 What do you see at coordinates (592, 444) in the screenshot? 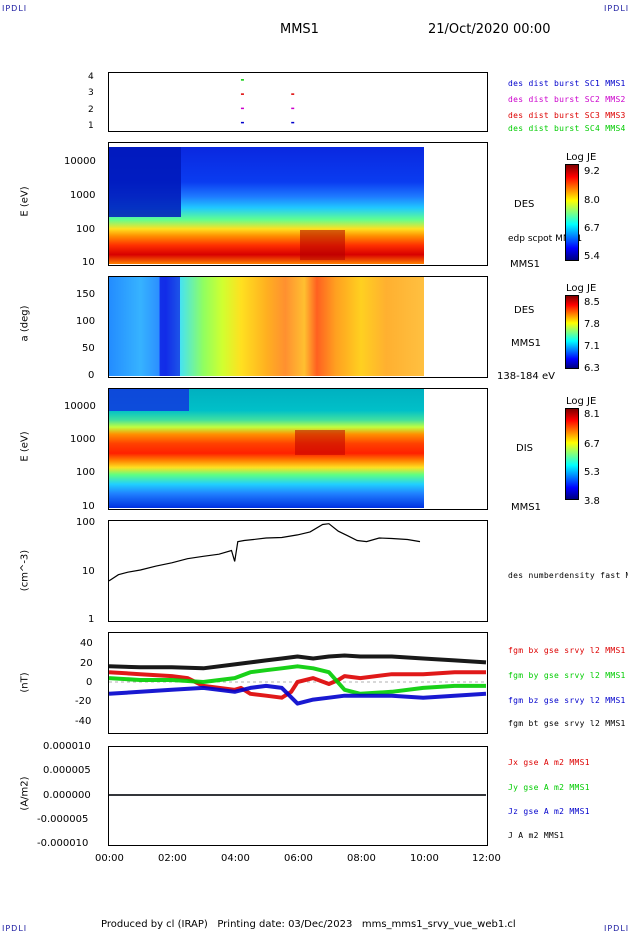
I see `cb3-tick-1: 6.7` at bounding box center [592, 444].